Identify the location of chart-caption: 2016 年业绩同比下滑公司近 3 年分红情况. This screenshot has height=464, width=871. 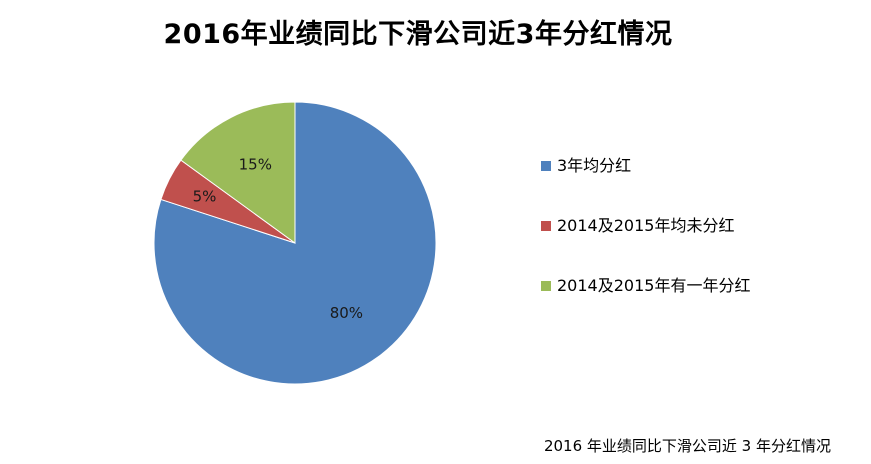
(687, 446).